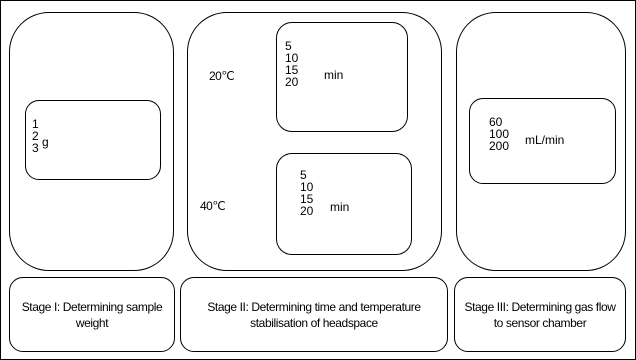 This screenshot has width=636, height=360. Describe the element at coordinates (544, 140) in the screenshot. I see `gas-flow-unit: mL/min` at that location.